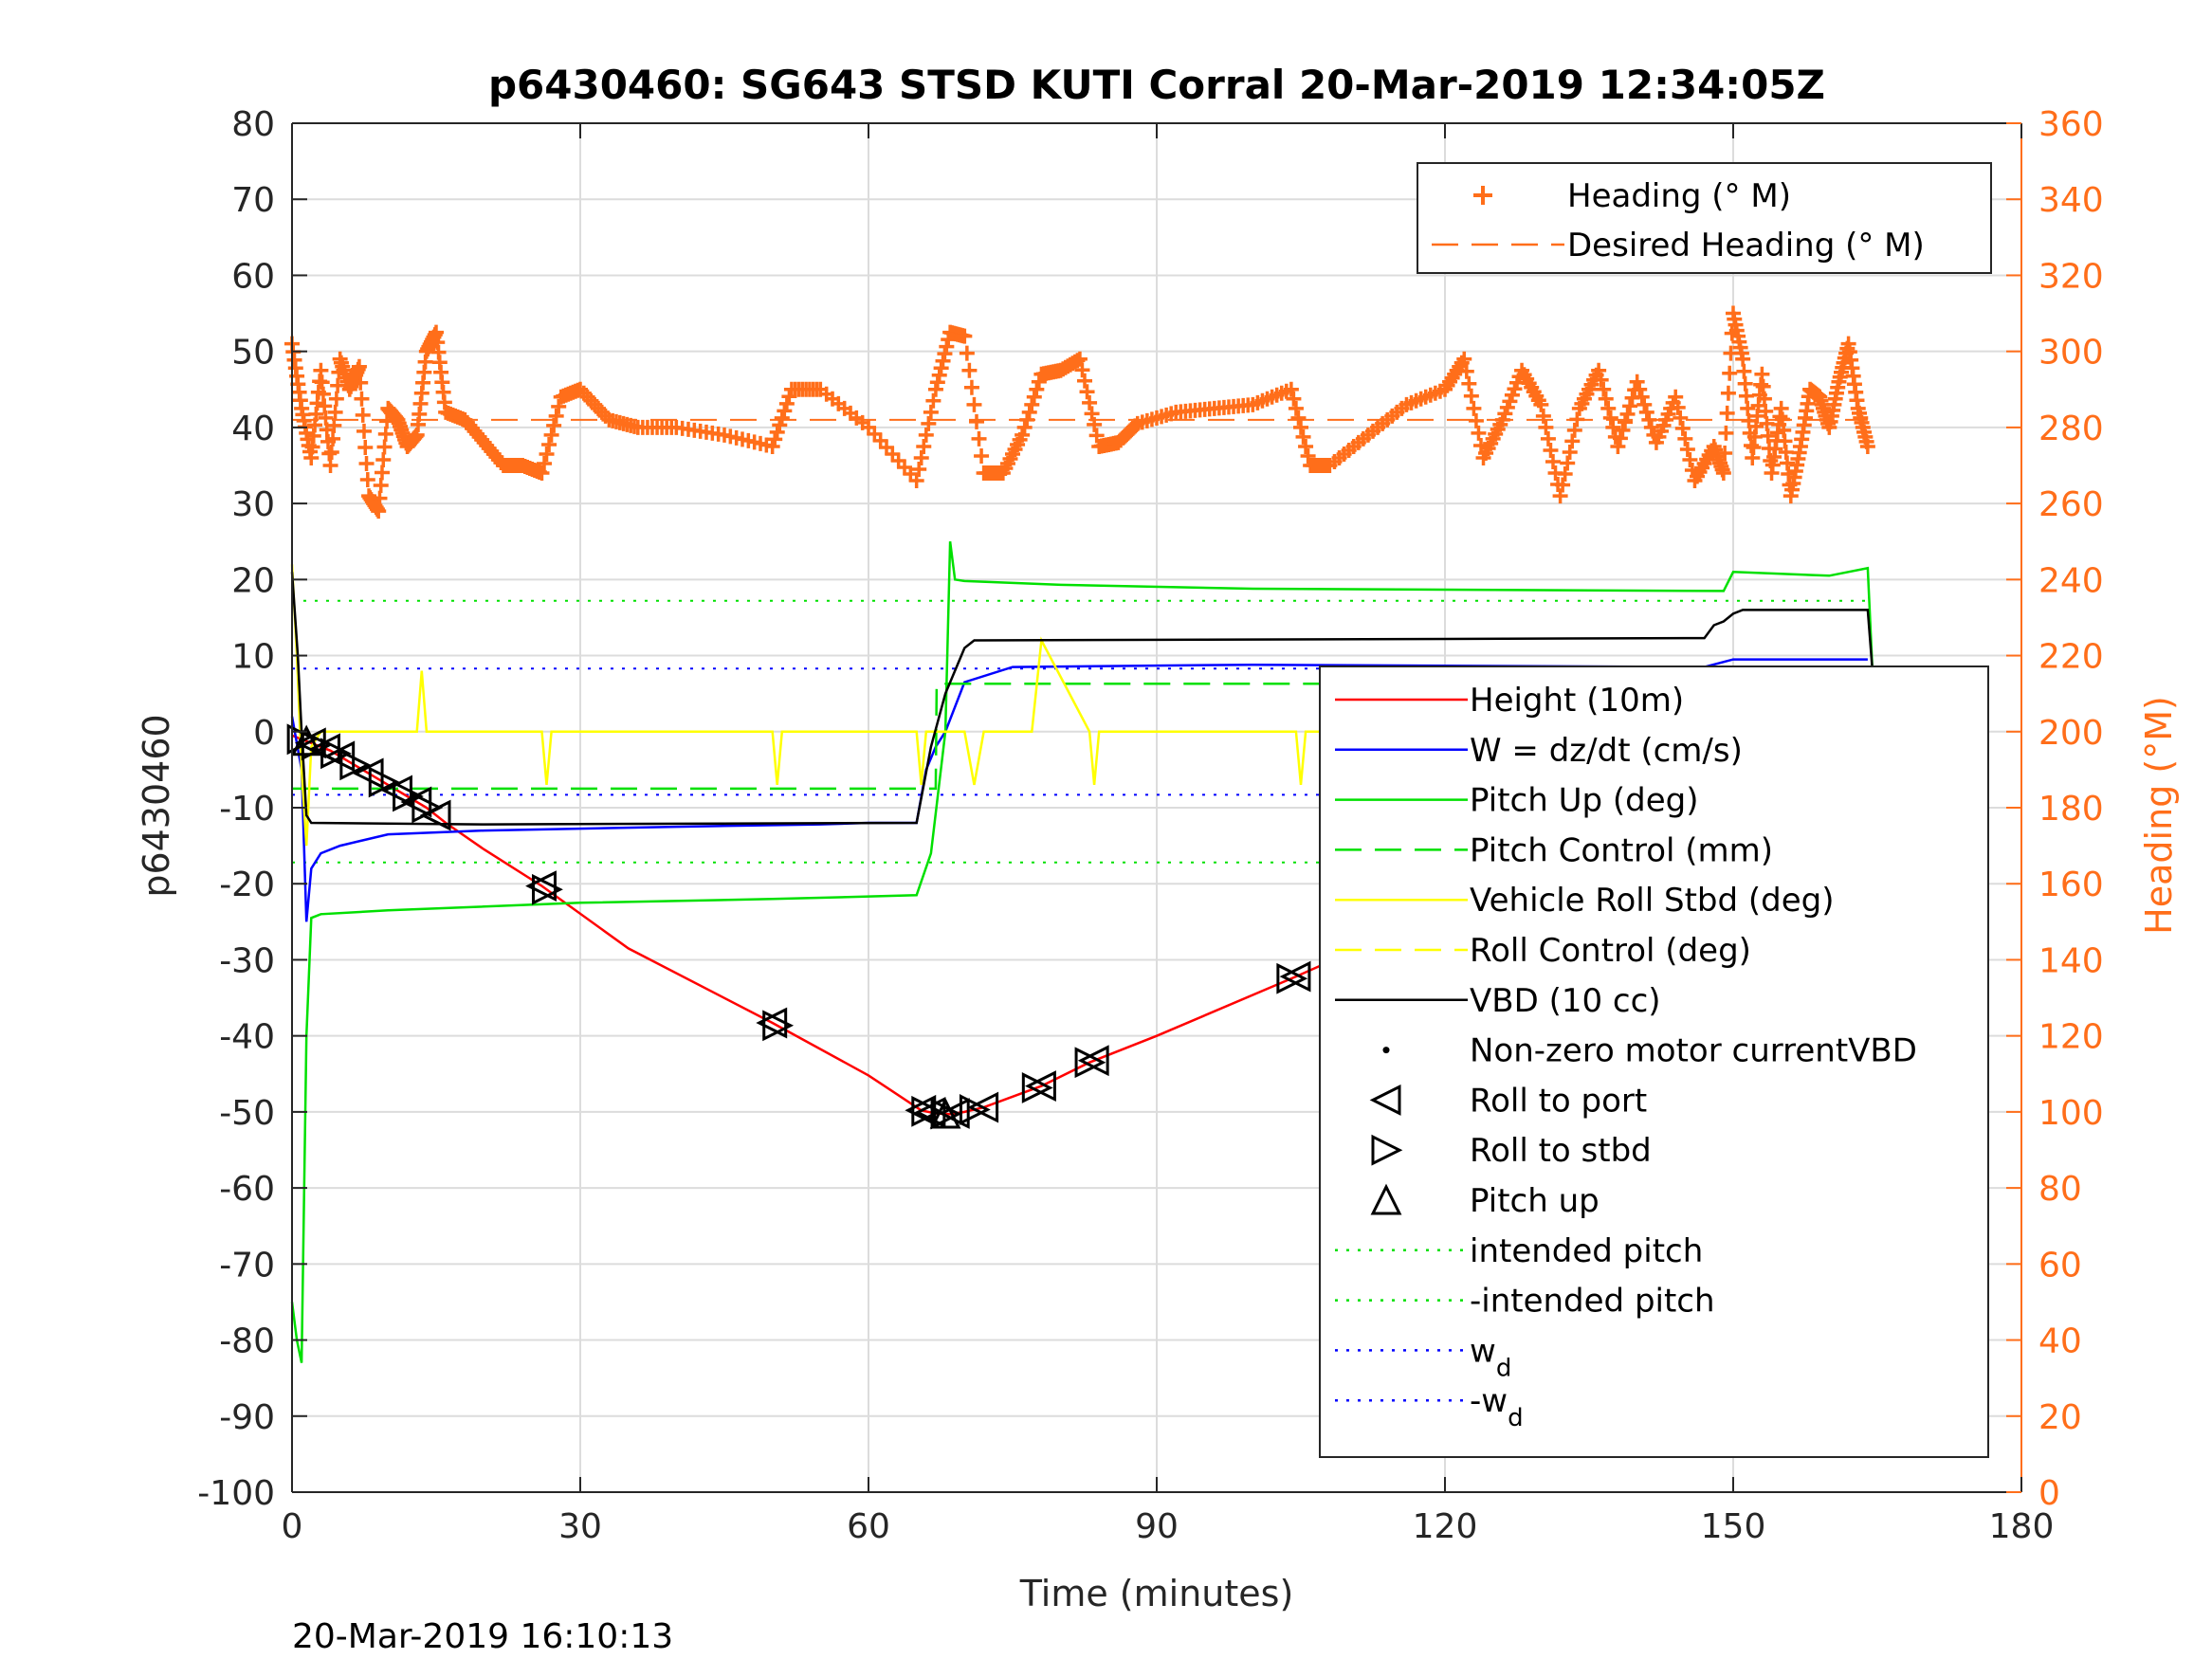  What do you see at coordinates (253, 429) in the screenshot?
I see `y-tick-label-left: 40` at bounding box center [253, 429].